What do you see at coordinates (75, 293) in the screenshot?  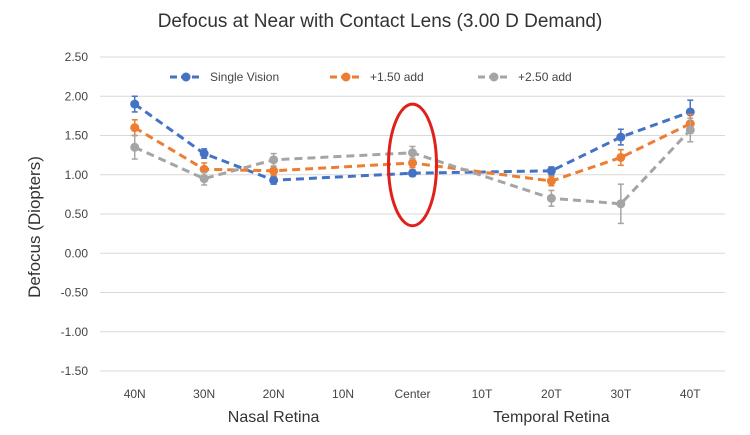 I see `y-tick-label: -0.50` at bounding box center [75, 293].